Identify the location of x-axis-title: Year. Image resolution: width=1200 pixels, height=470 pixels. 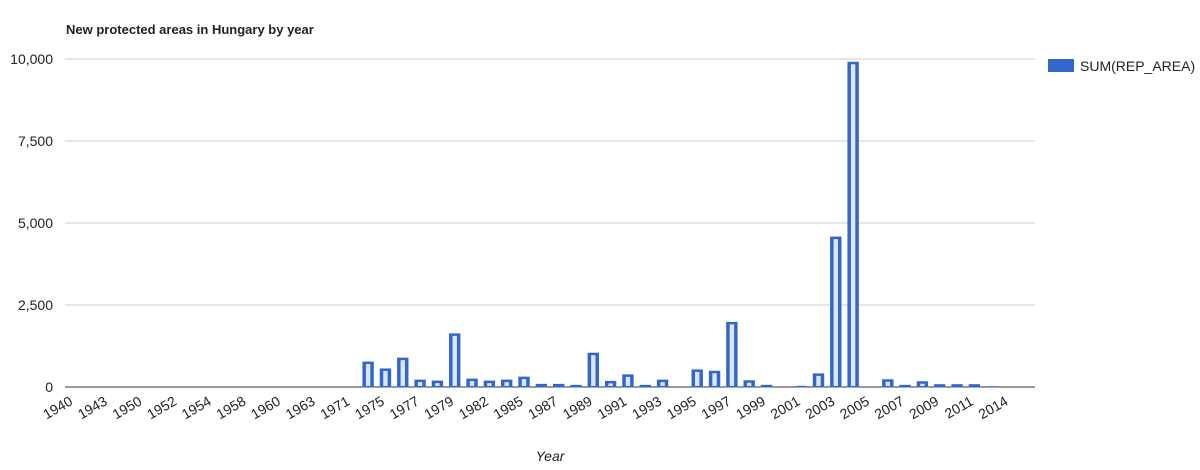
(551, 456).